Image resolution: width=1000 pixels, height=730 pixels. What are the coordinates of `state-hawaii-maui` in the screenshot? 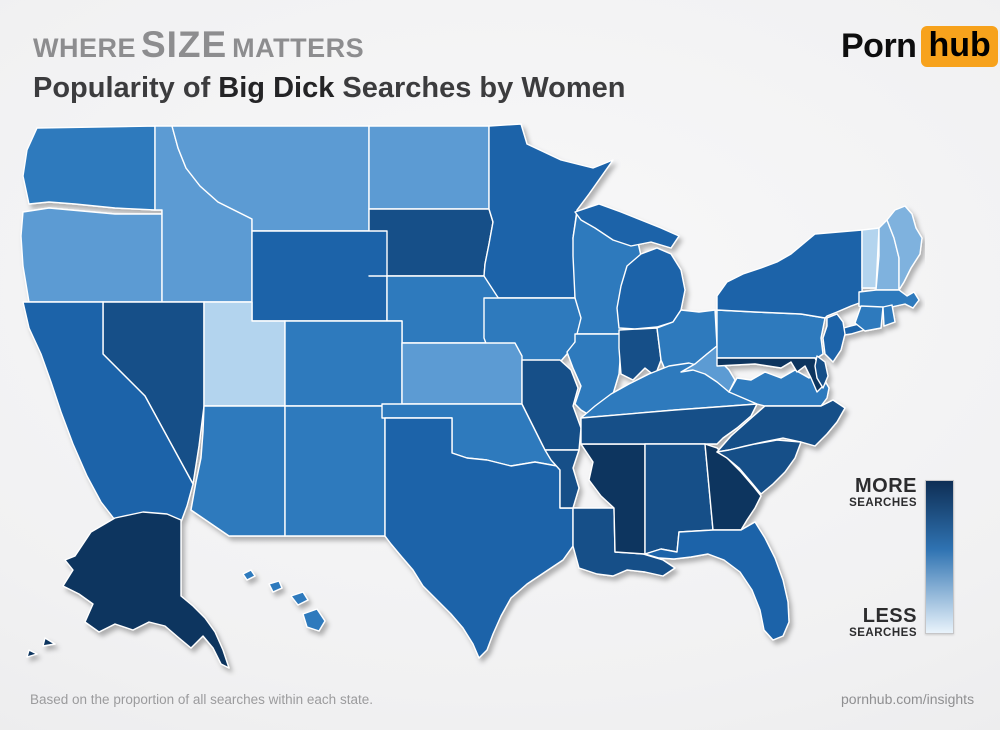 It's located at (299, 598).